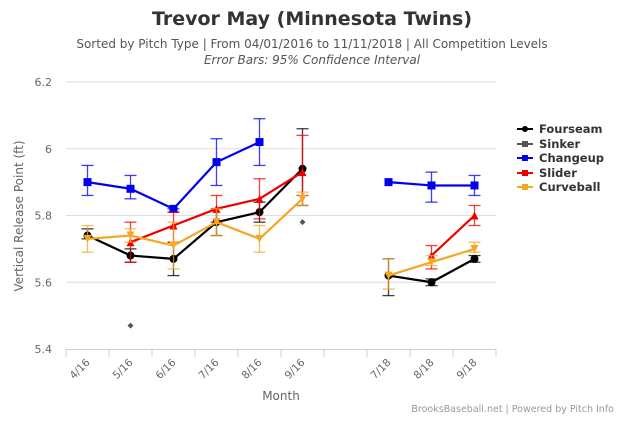 The height and width of the screenshot is (428, 624). Describe the element at coordinates (44, 282) in the screenshot. I see `y-tick-label: 5.6` at that location.